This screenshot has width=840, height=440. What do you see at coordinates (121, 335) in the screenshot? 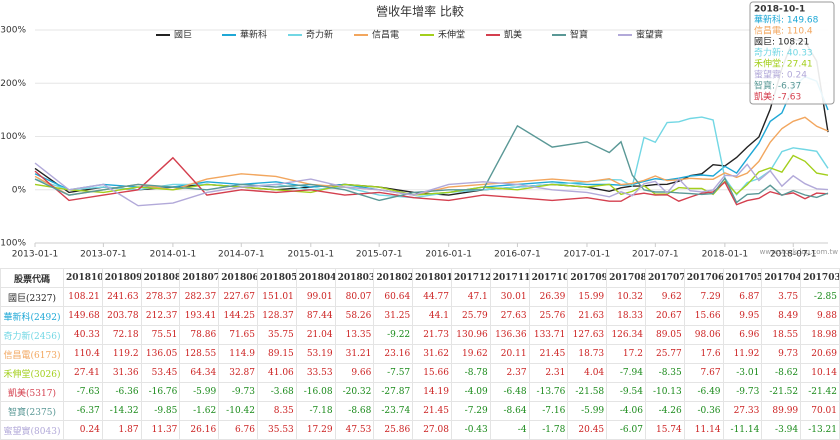
I see `table-cell: 72.18` at bounding box center [121, 335].